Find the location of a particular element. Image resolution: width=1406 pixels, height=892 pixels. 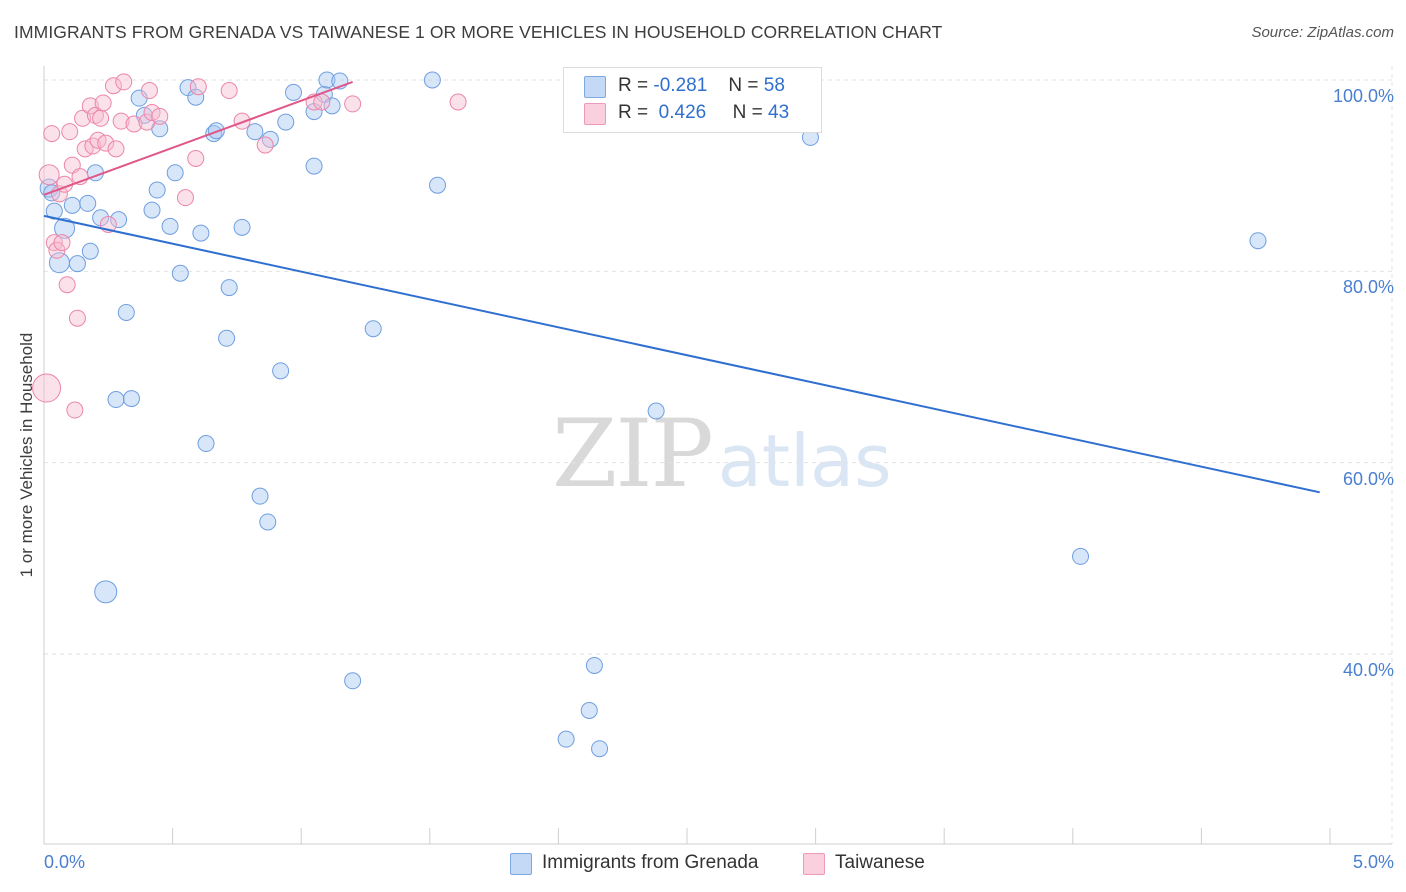

legend-n-value: 43 is located at coordinates (779, 112).